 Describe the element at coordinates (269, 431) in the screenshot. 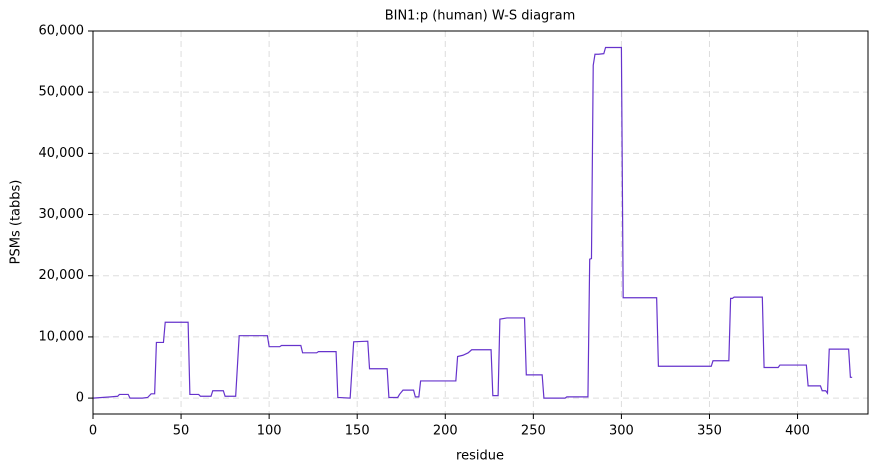

I see `x-tick-label: 100` at that location.